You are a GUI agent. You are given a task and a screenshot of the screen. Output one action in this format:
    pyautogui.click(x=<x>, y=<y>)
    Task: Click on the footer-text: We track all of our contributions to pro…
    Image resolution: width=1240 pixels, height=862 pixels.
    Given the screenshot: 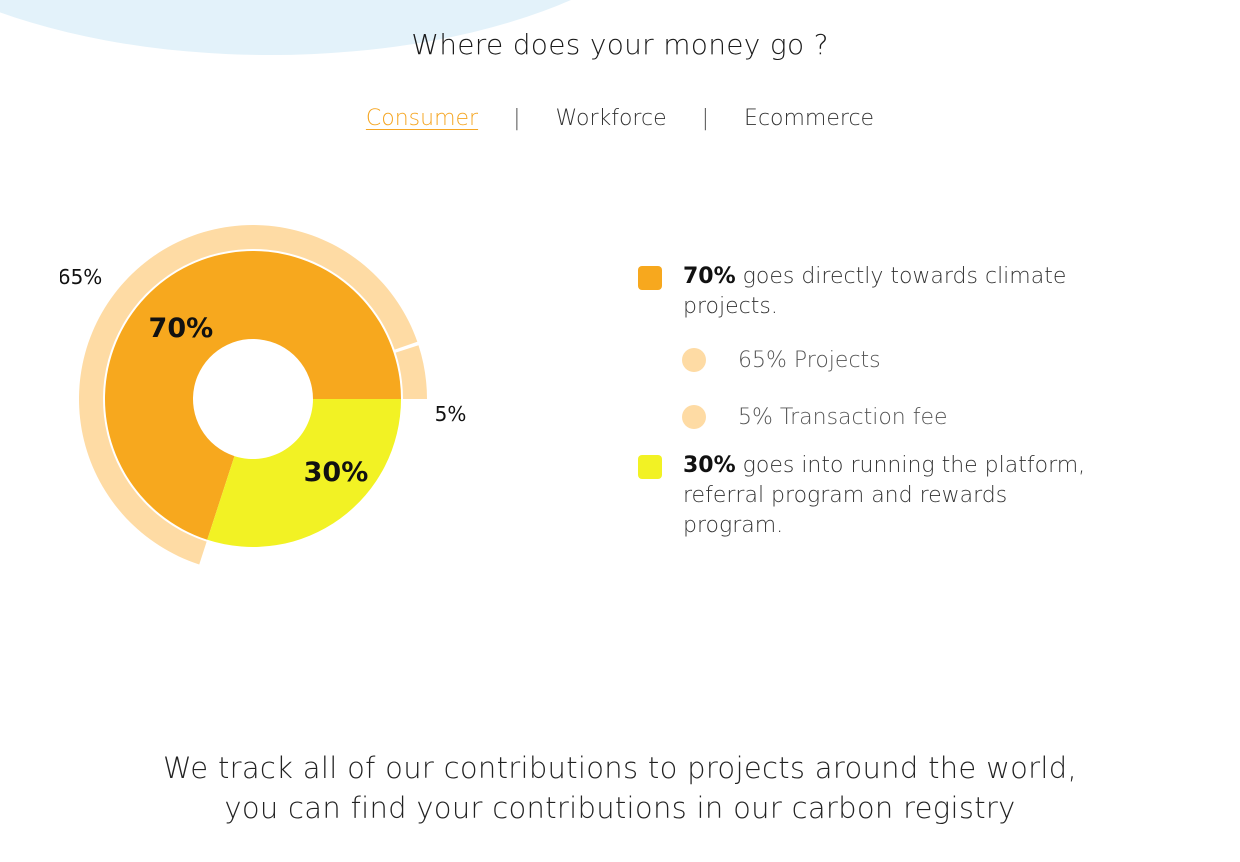 What is the action you would take?
    pyautogui.click(x=620, y=788)
    